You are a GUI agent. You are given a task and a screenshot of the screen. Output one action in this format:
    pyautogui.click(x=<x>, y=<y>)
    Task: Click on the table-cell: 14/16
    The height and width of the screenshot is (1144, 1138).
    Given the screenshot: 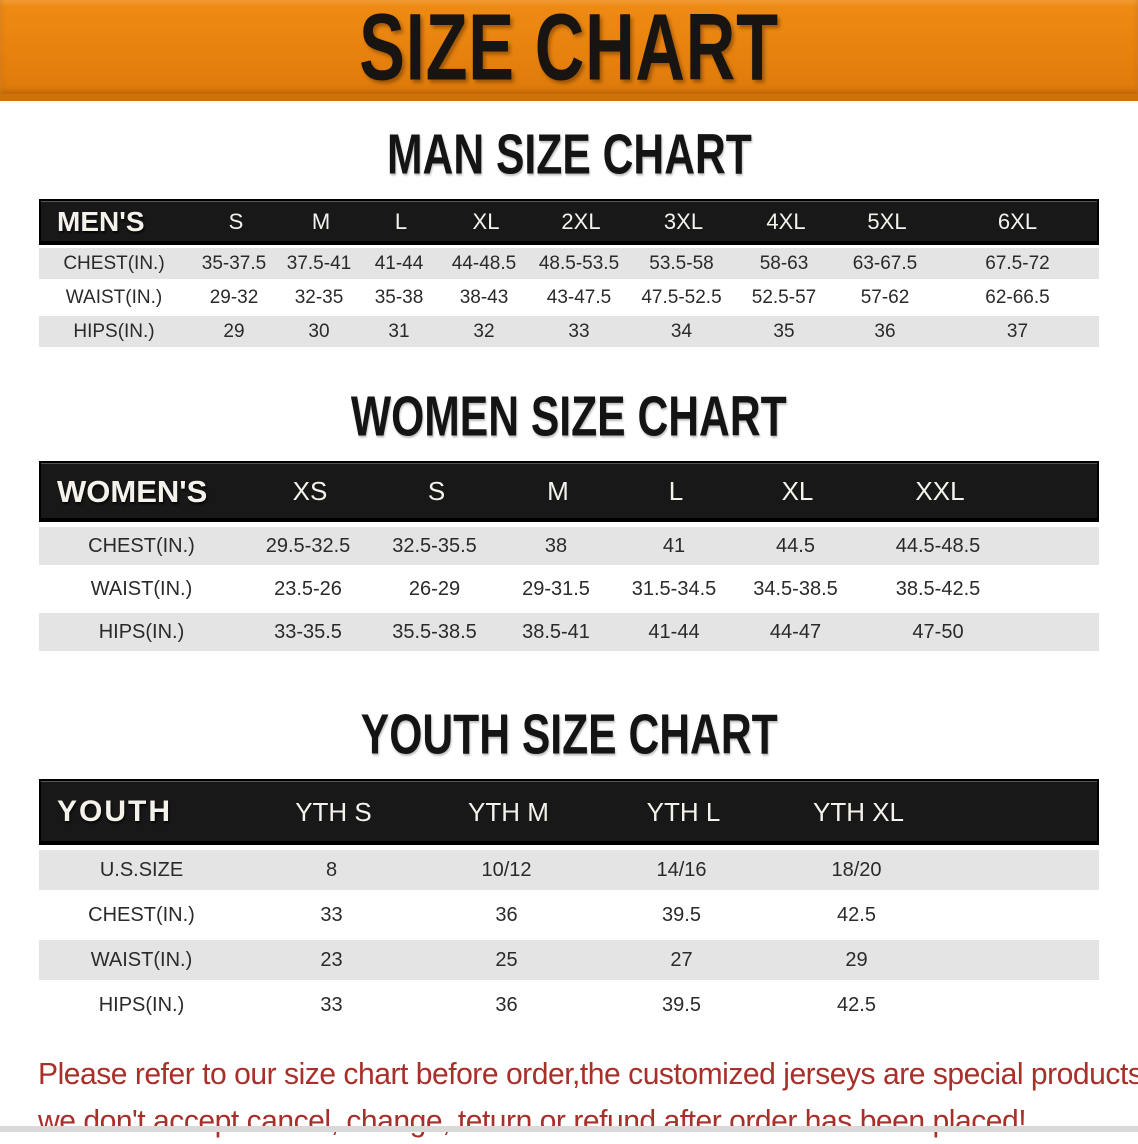 What is the action you would take?
    pyautogui.click(x=681, y=870)
    